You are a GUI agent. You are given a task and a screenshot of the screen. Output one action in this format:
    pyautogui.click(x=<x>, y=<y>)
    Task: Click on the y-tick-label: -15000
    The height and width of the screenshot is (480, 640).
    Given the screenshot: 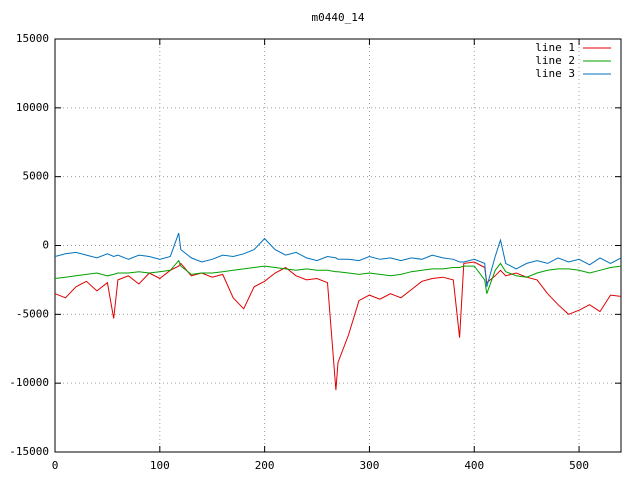 What is the action you would take?
    pyautogui.click(x=29, y=451)
    